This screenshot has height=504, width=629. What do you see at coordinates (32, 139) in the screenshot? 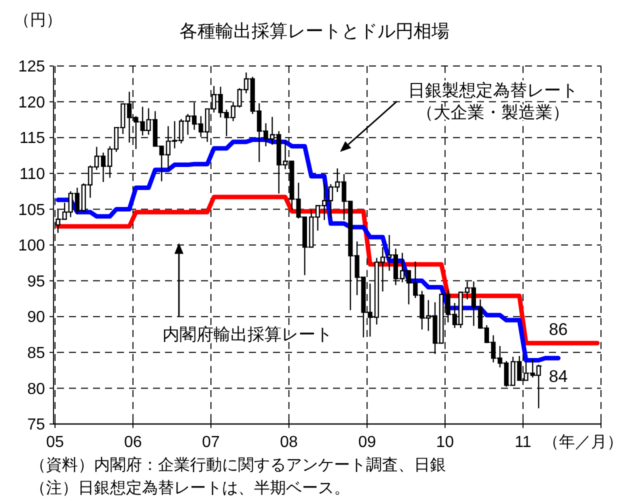
I see `y-tick-label: 115` at bounding box center [32, 139].